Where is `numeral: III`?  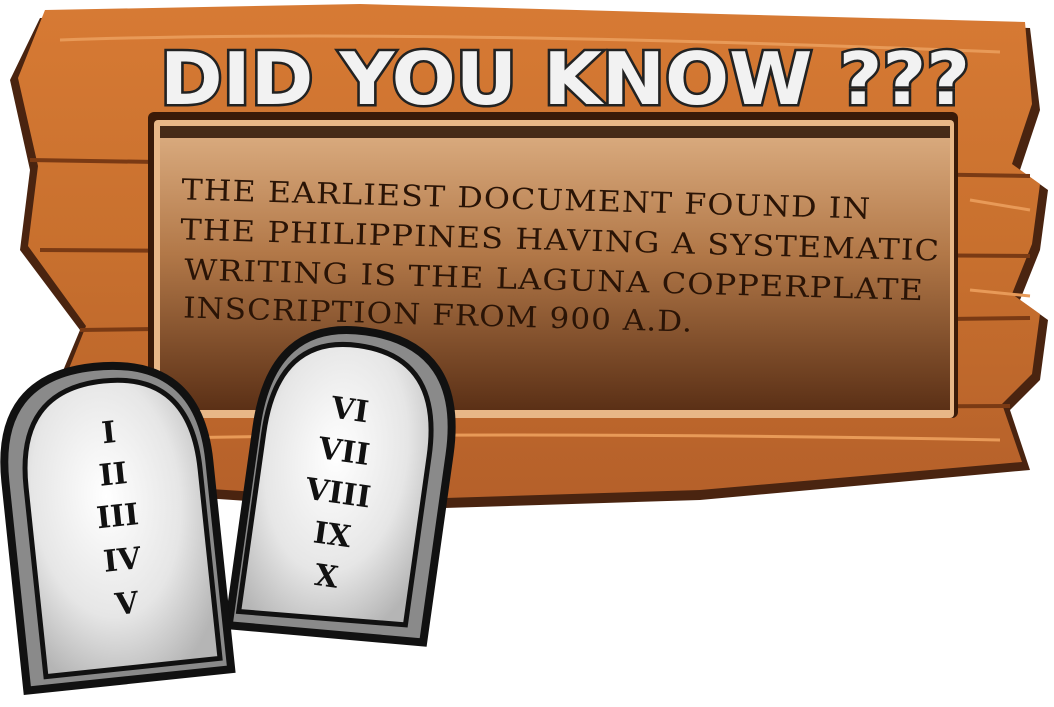
numeral: III is located at coordinates (118, 516).